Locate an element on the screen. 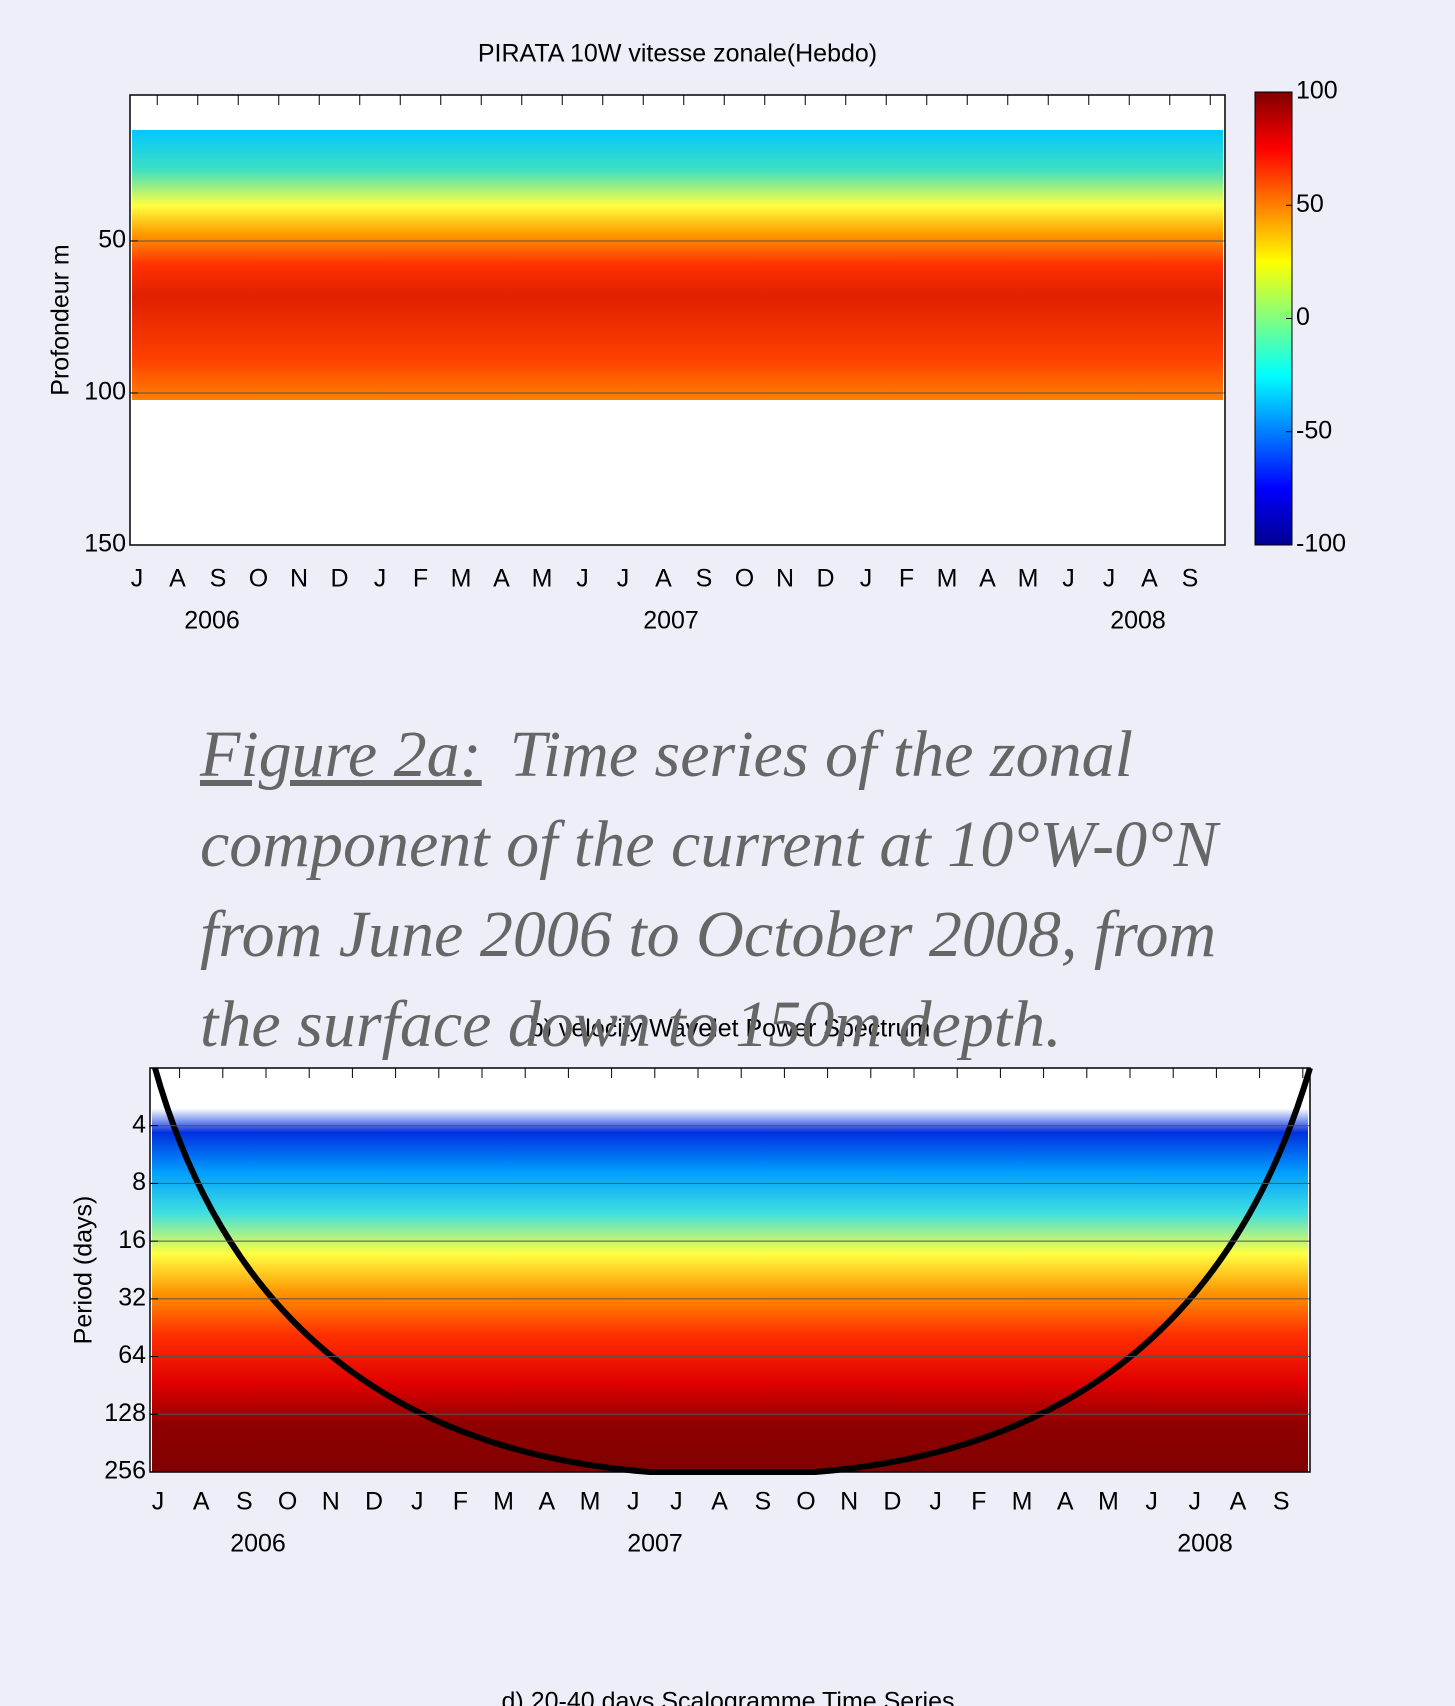 This screenshot has height=1706, width=1455. y-tick-label: 256 is located at coordinates (125, 1471).